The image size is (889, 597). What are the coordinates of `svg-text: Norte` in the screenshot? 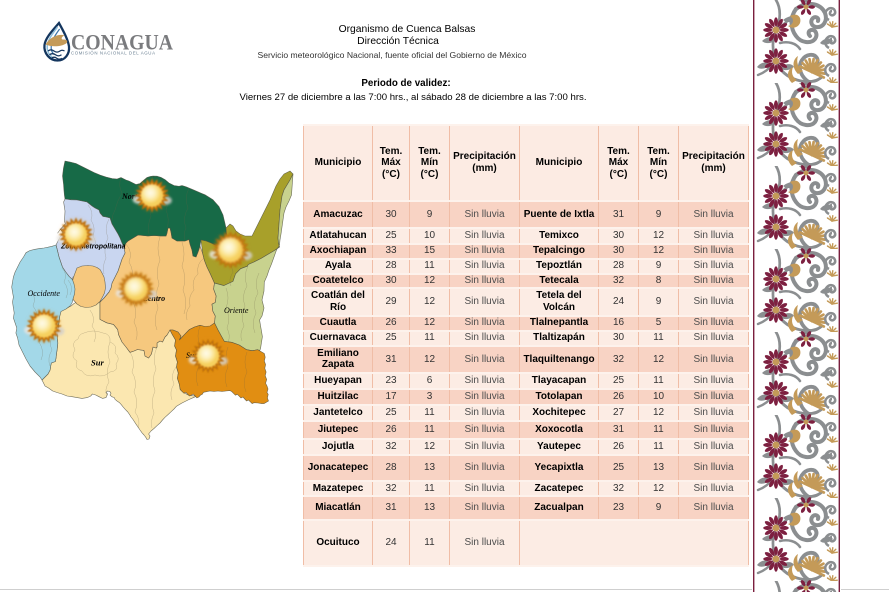 It's located at (131, 196).